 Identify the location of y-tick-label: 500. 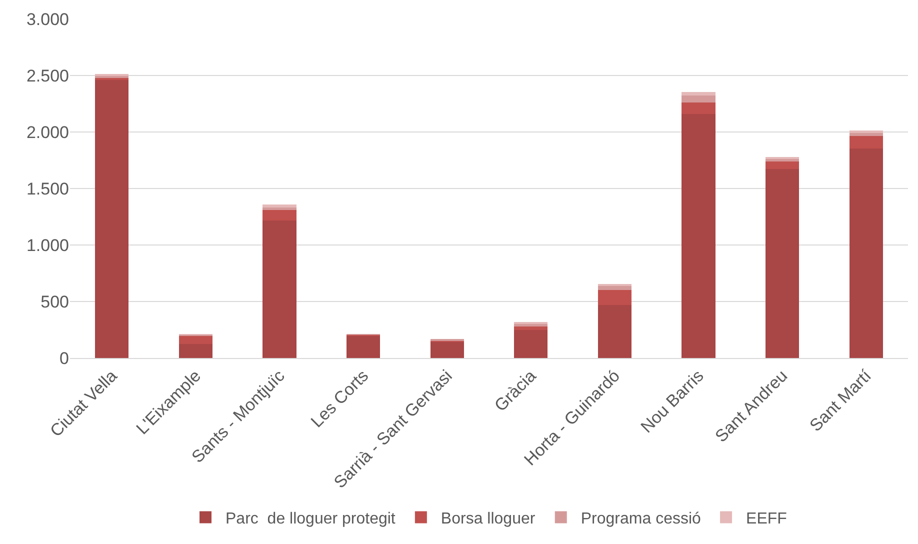
(54, 302).